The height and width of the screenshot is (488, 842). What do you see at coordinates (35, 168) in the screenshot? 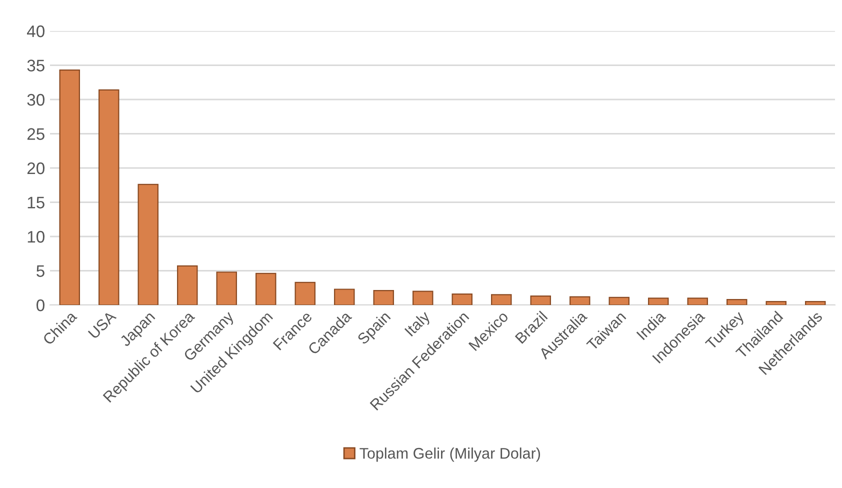
I see `y-tick-label: 20` at bounding box center [35, 168].